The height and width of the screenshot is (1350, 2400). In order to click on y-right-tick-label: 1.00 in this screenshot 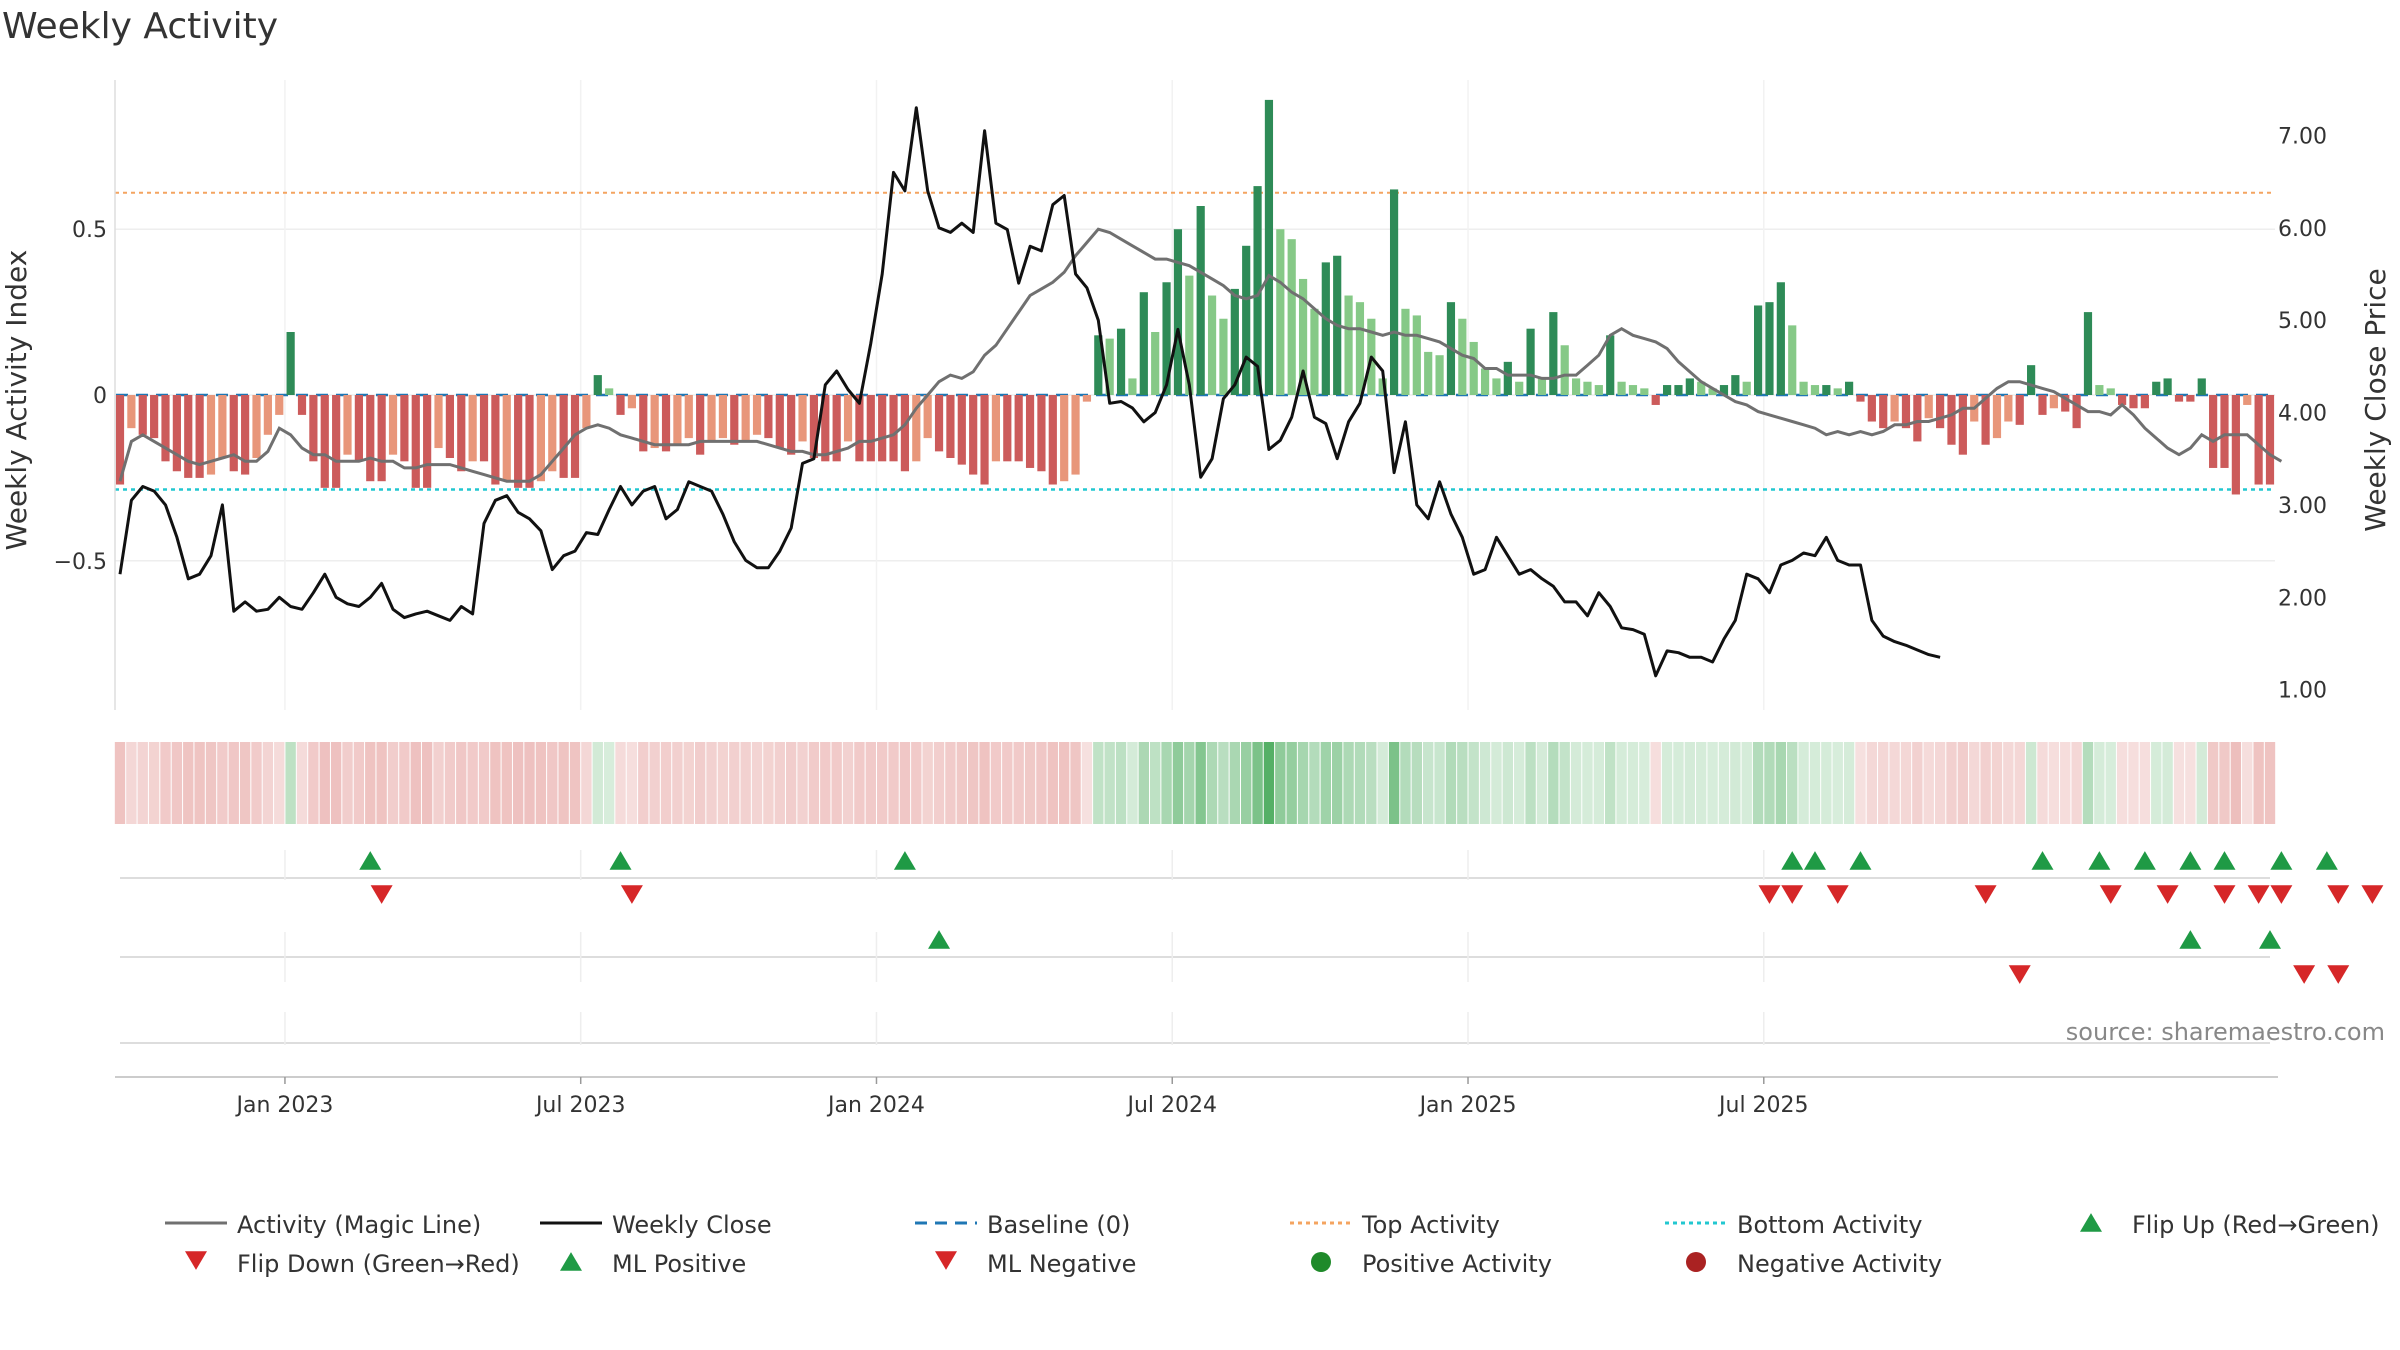, I will do `click(2302, 691)`.